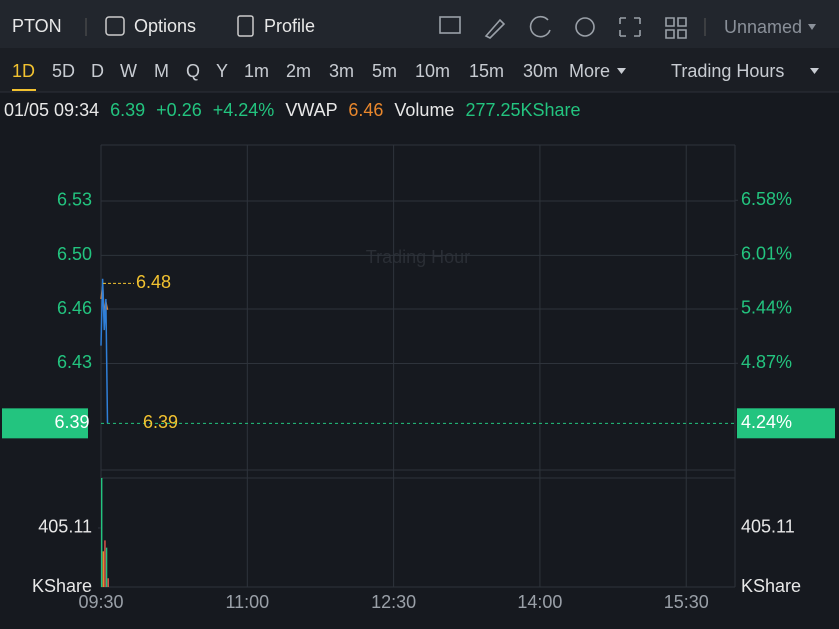 Image resolution: width=839 pixels, height=629 pixels. What do you see at coordinates (365, 110) in the screenshot?
I see `vwap: 6.46` at bounding box center [365, 110].